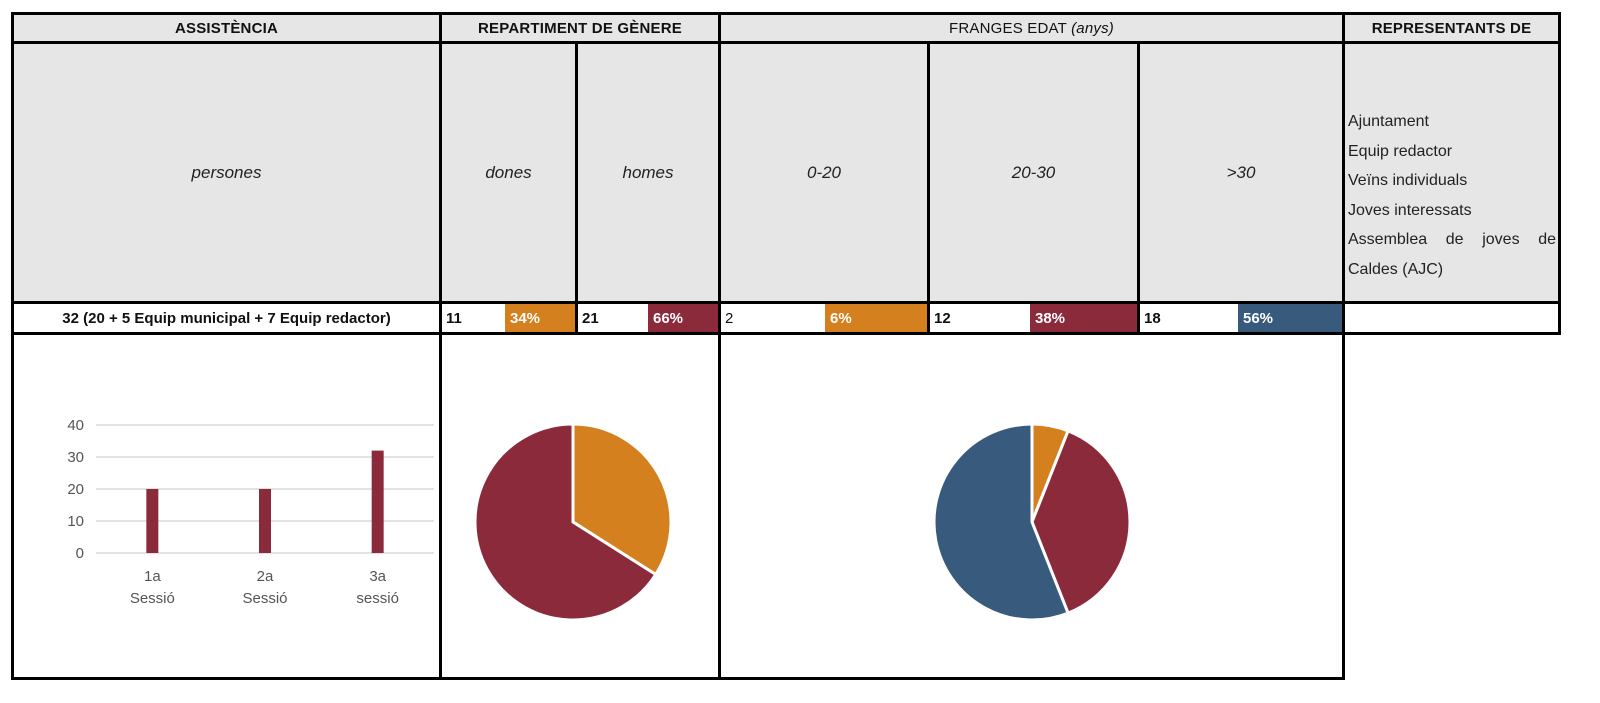 The width and height of the screenshot is (1600, 703). Describe the element at coordinates (1452, 254) in the screenshot. I see `representant-item: Assemblea de joves de Caldes (AJC)` at that location.